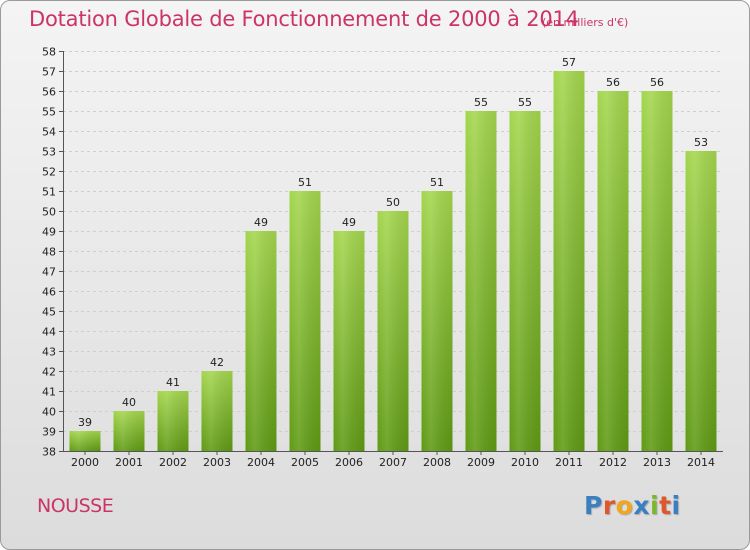 The width and height of the screenshot is (750, 550). What do you see at coordinates (624, 505) in the screenshot?
I see `logo-letter: o` at bounding box center [624, 505].